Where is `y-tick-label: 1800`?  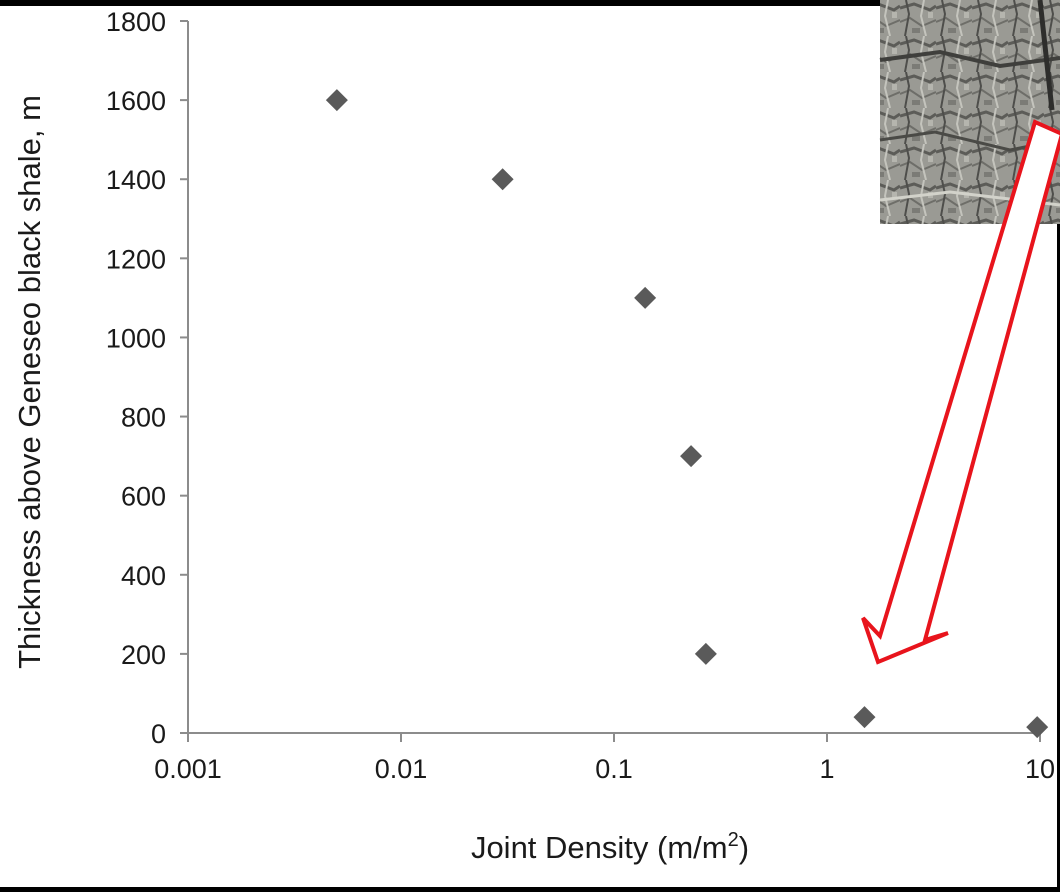 y-tick-label: 1800 is located at coordinates (136, 22).